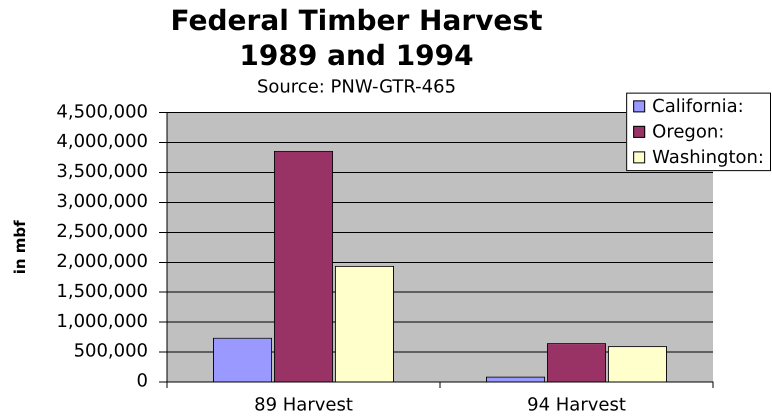 The height and width of the screenshot is (416, 772). Describe the element at coordinates (102, 321) in the screenshot. I see `y-tick-label: 1,000,000` at that location.